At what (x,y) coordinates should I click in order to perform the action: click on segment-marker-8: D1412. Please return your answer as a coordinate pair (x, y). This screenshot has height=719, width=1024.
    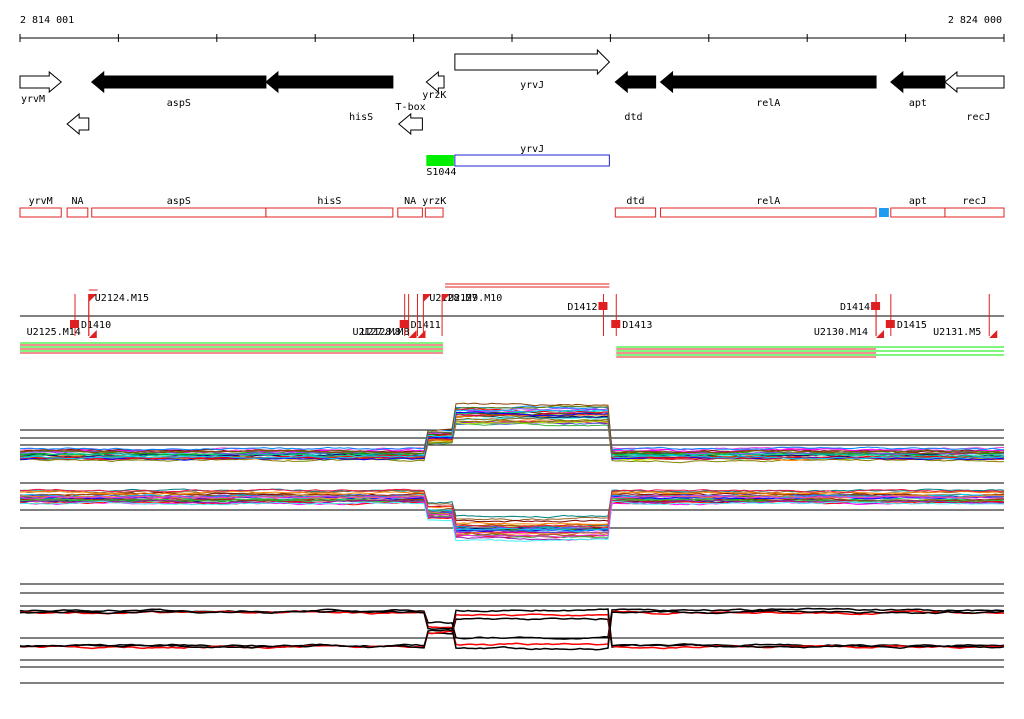
    Looking at the image, I should click on (587, 315).